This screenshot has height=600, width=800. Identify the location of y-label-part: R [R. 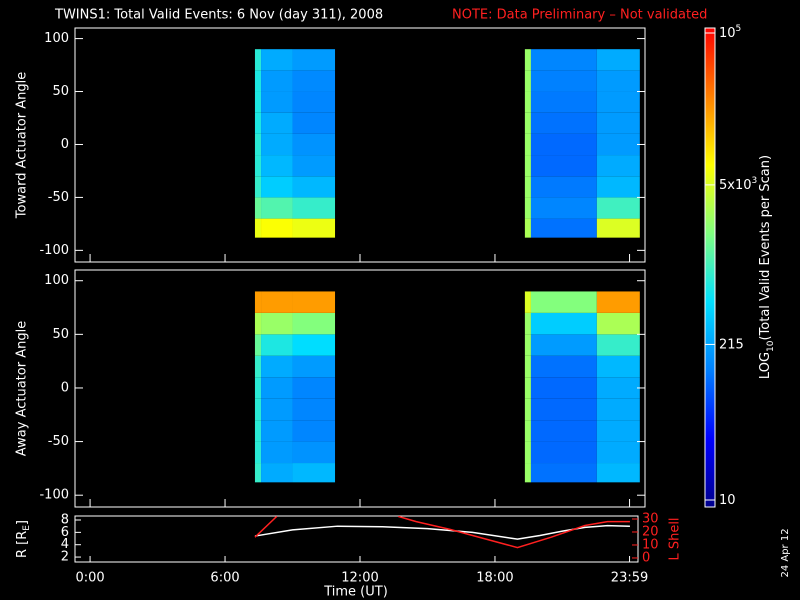
(22, 544).